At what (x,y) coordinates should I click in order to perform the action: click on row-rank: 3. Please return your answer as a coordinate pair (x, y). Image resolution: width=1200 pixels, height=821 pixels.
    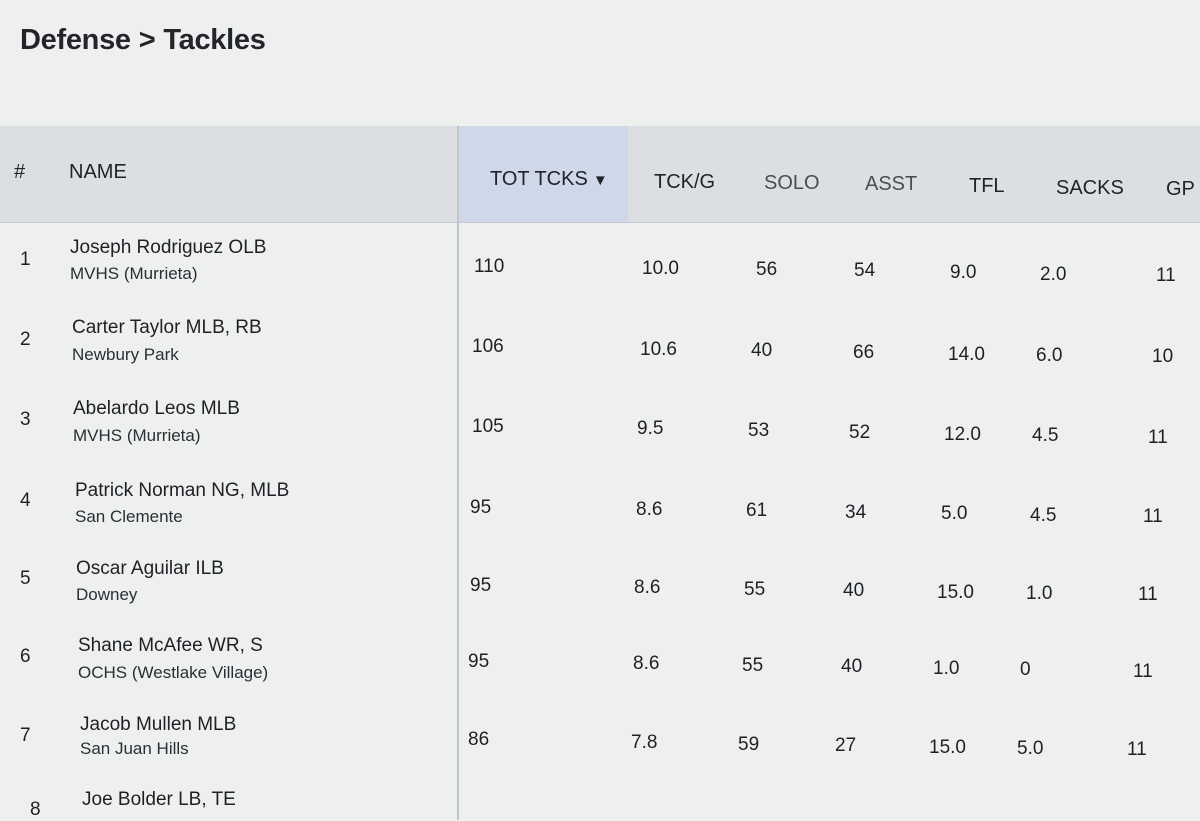
    Looking at the image, I should click on (25, 419).